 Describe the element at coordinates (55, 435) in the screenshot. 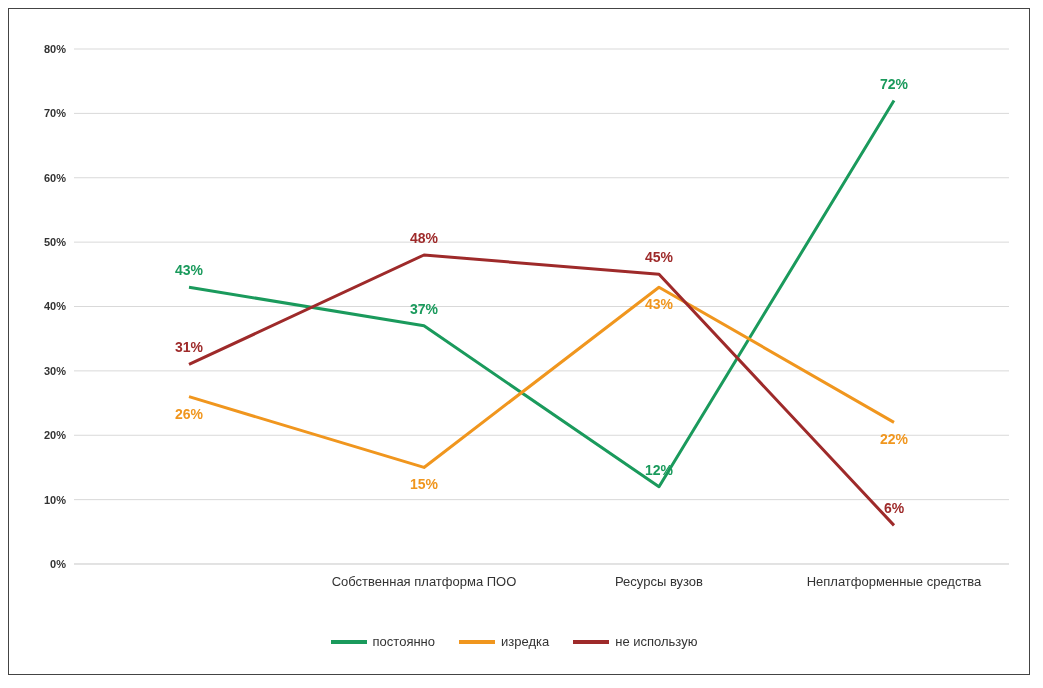

I see `y-tick-label: 20%` at that location.